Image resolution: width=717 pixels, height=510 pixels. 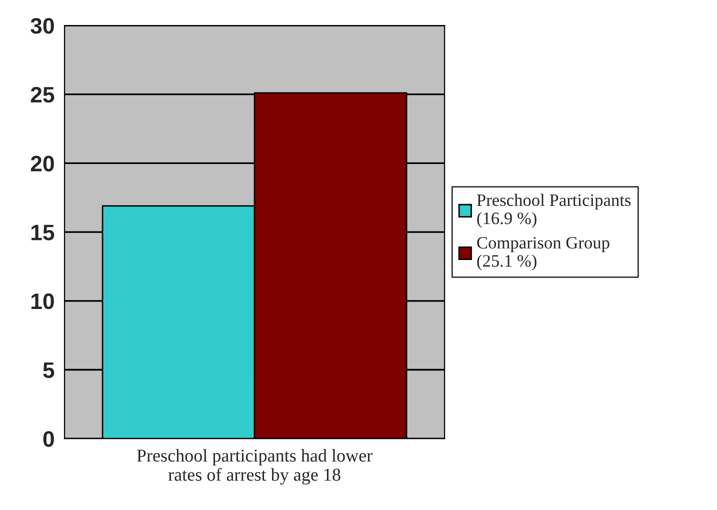 What do you see at coordinates (42, 26) in the screenshot?
I see `y-tick-label: 30` at bounding box center [42, 26].